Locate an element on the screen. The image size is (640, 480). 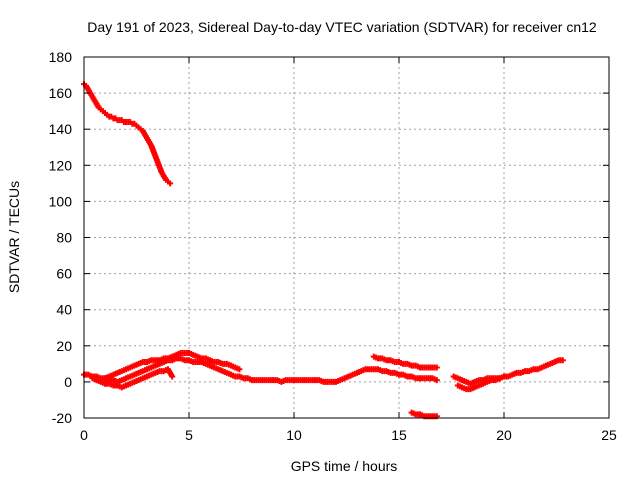
x-tick-label: 10 is located at coordinates (294, 435).